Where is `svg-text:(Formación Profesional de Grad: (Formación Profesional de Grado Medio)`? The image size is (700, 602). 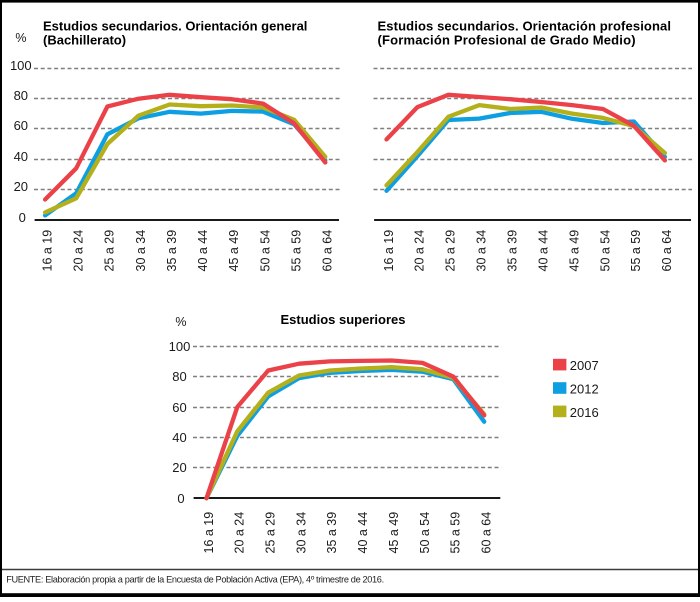 svg-text:(Formación Profesional de Grad: (Formación Profesional de Grado Medio) is located at coordinates (507, 40).